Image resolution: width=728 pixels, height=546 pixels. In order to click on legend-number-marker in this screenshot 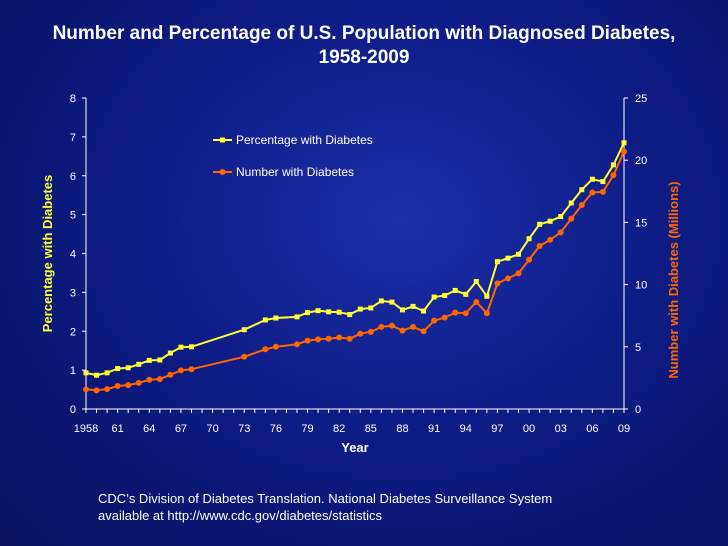, I will do `click(222, 172)`.